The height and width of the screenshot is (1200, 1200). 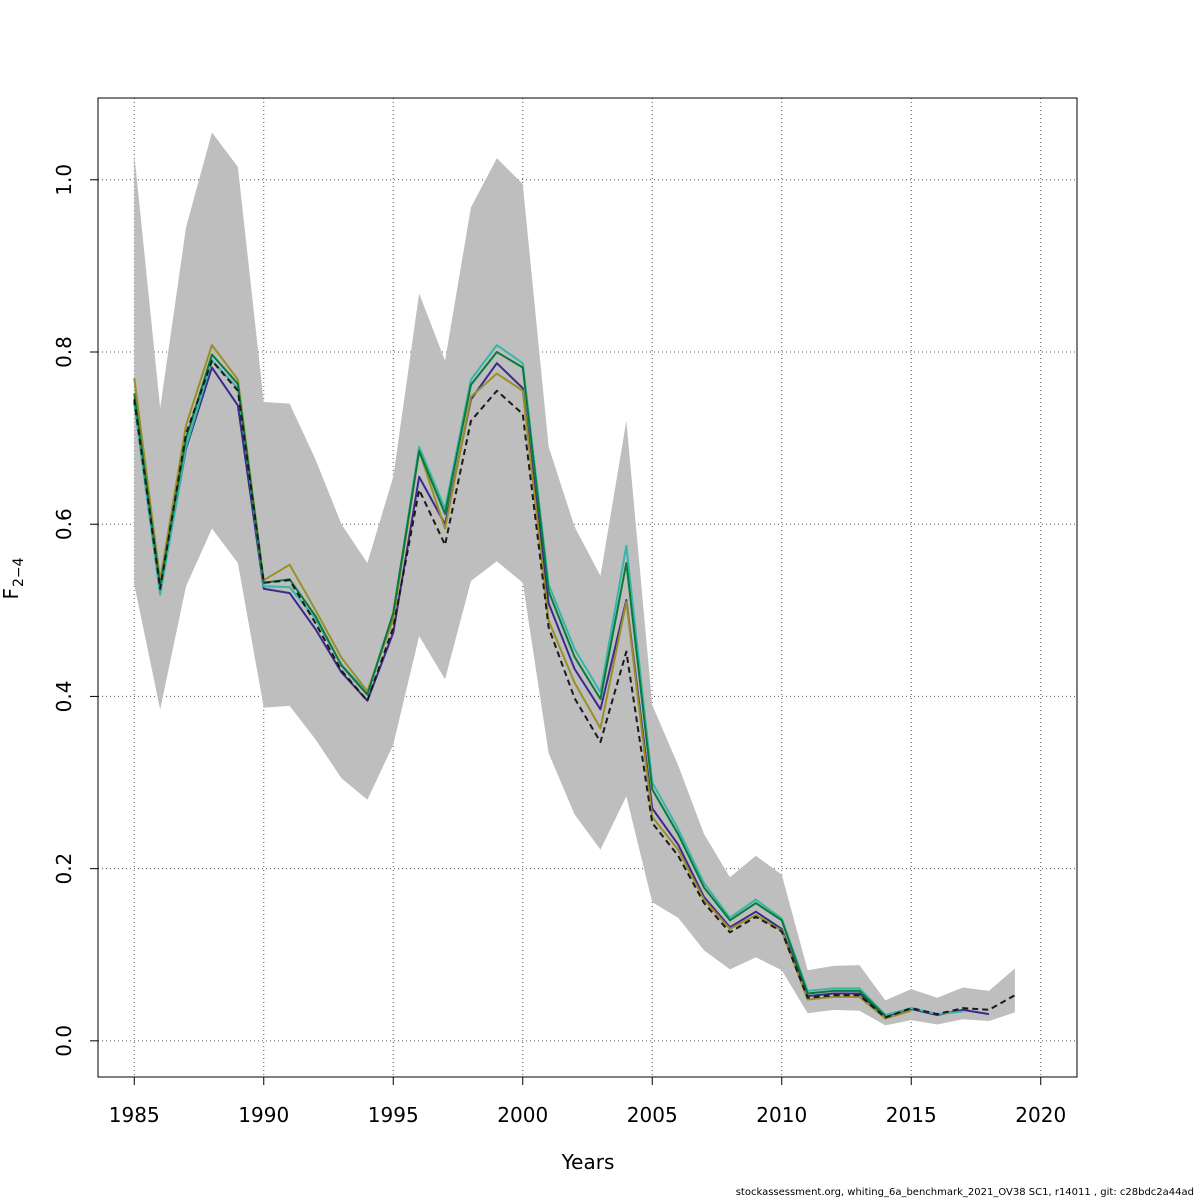 What do you see at coordinates (64, 697) in the screenshot?
I see `y-tick-label: 0.4` at bounding box center [64, 697].